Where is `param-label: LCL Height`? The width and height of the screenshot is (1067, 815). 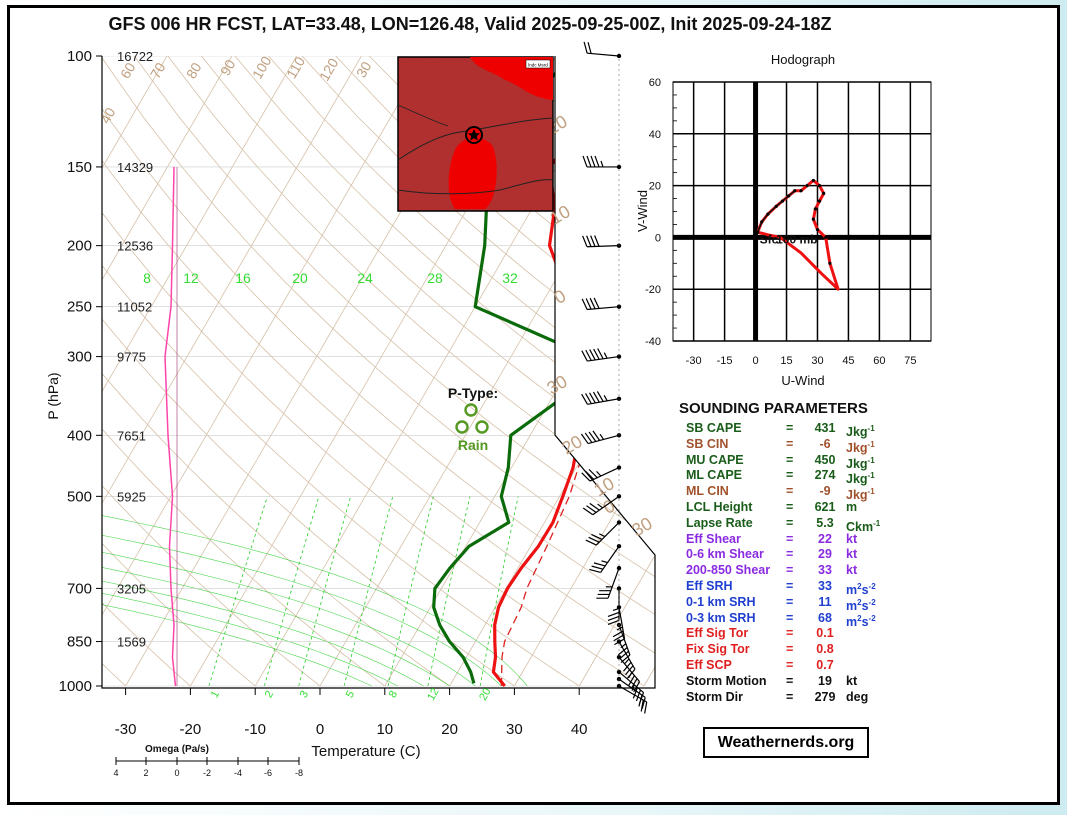 param-label: LCL Height is located at coordinates (719, 506).